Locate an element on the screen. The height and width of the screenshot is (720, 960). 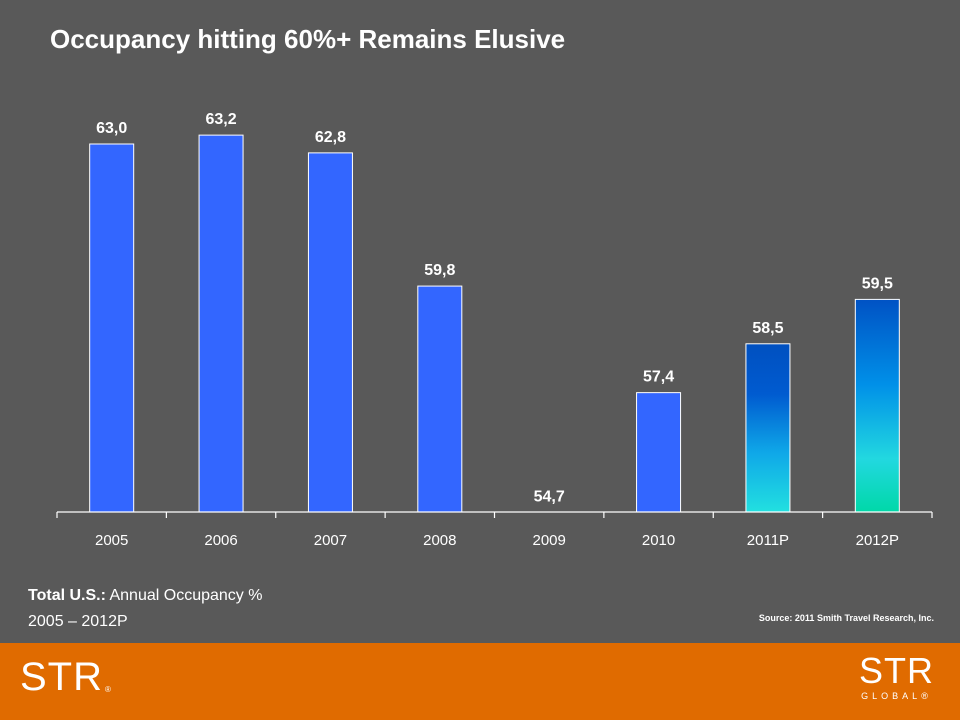
tick-label-2011p: 2011P is located at coordinates (768, 540).